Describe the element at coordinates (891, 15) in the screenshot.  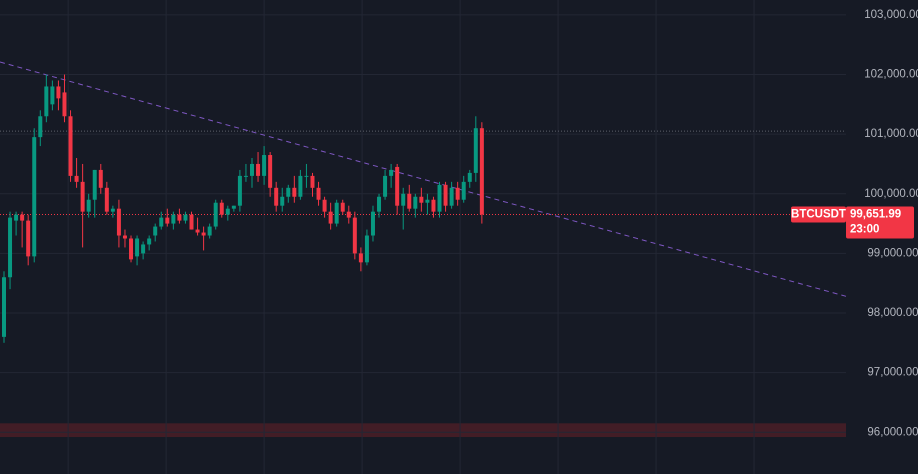
I see `y-tick-label: 103,000.00` at that location.